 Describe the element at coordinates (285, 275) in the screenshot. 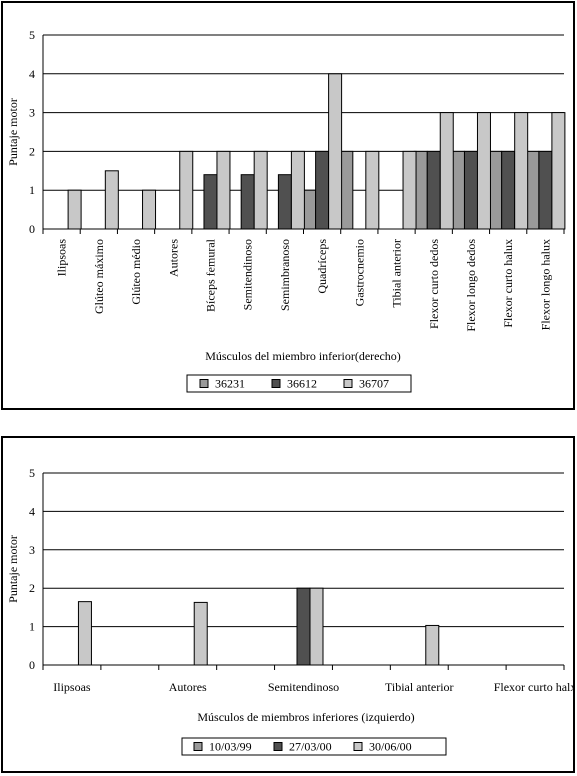

I see `x-tick-label: Semimbranoso` at that location.